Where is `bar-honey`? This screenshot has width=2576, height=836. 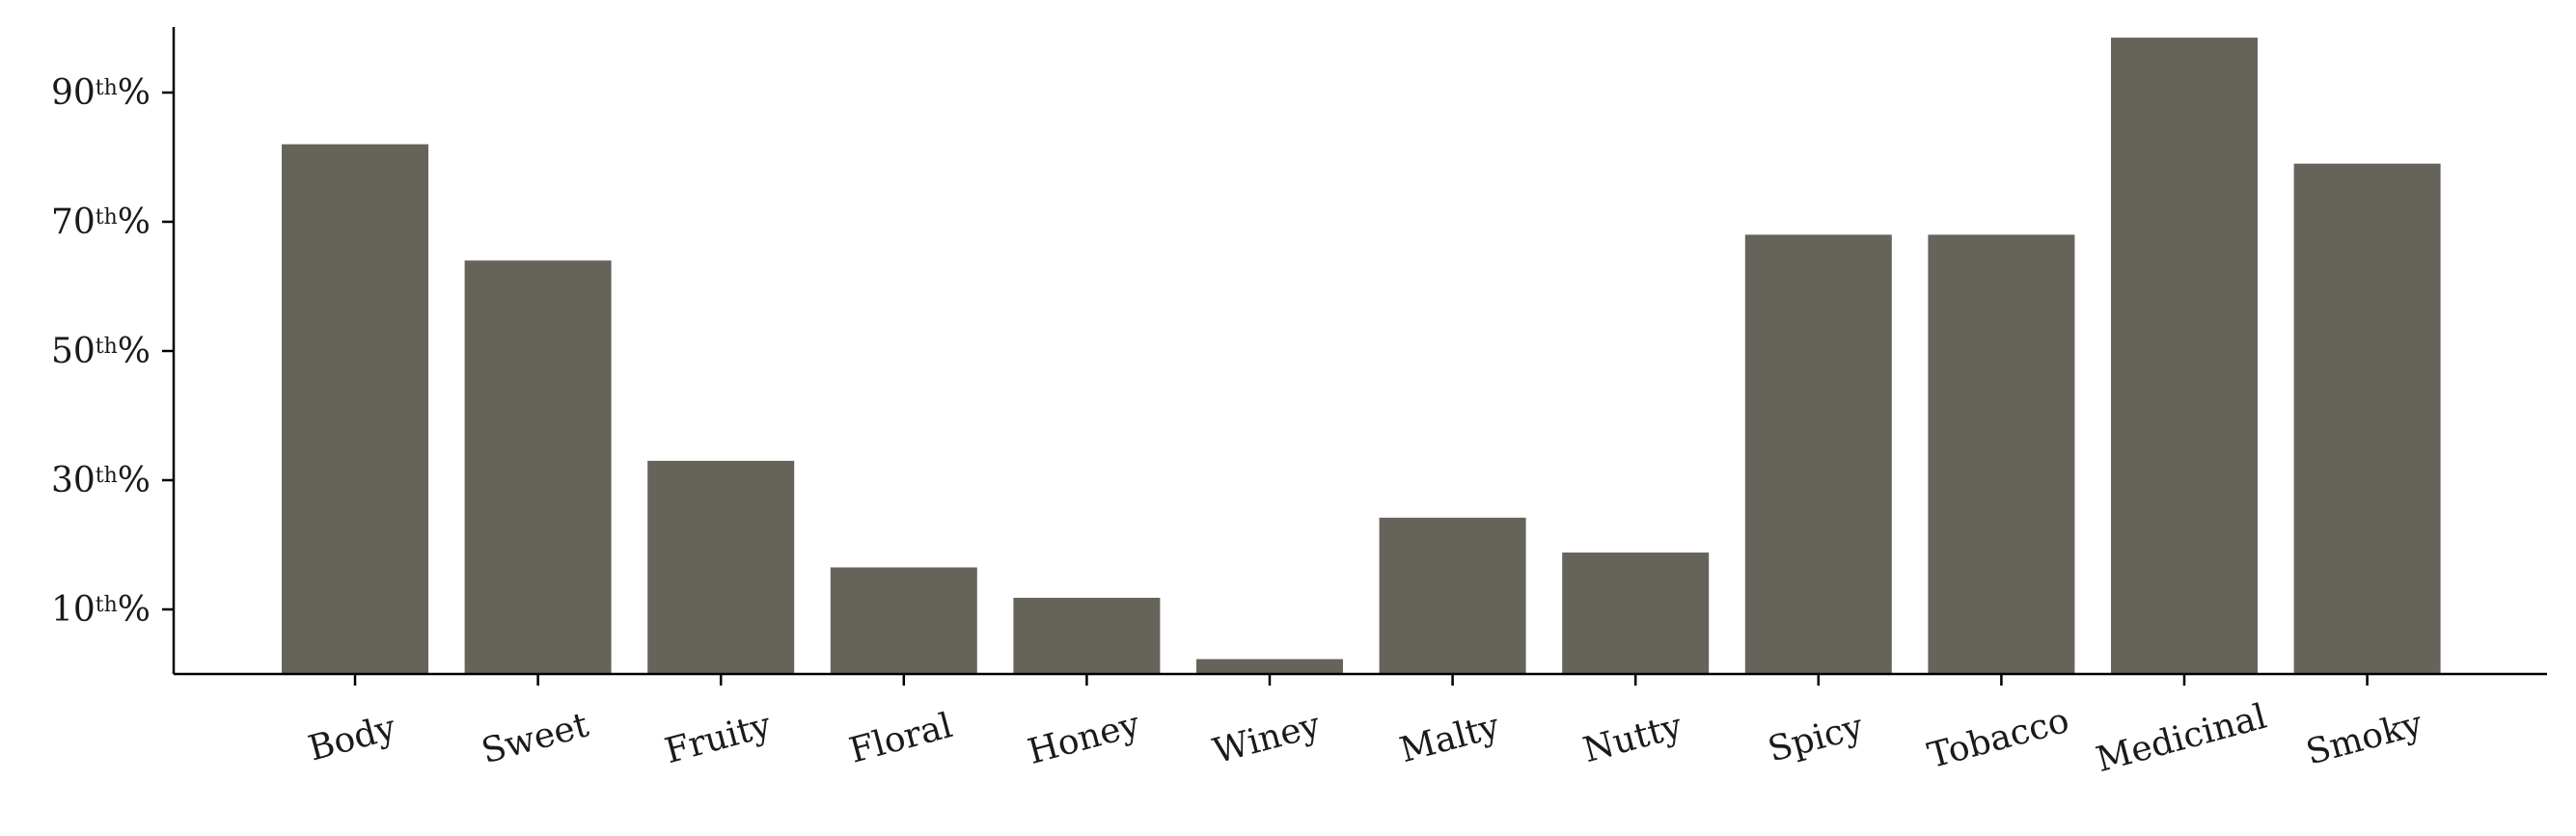 bar-honey is located at coordinates (1087, 635).